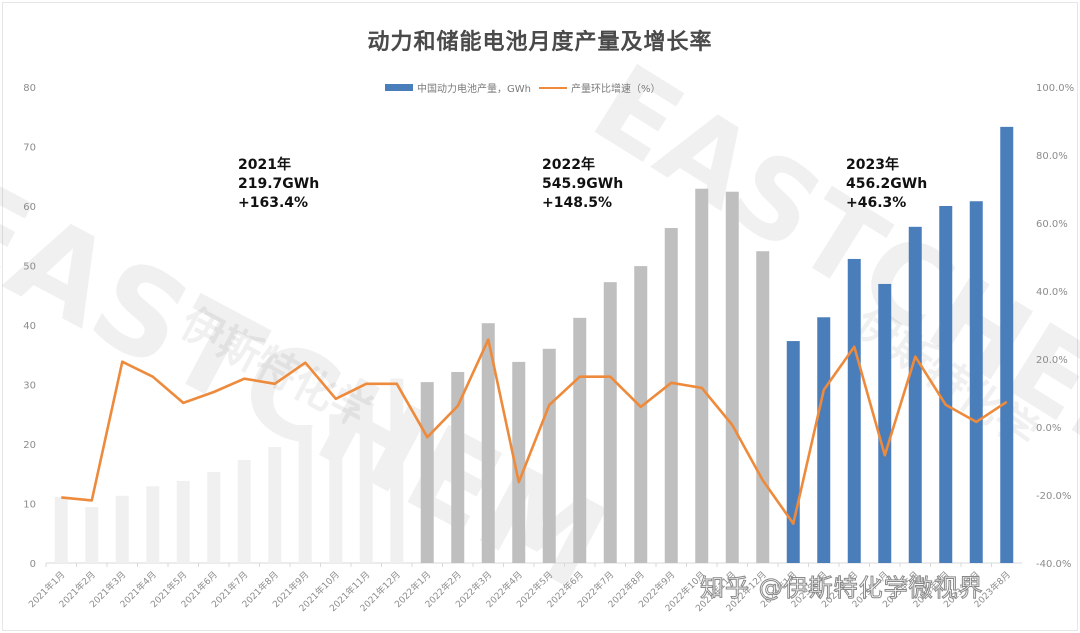  I want to click on bar-2021年11月, so click(366, 484).